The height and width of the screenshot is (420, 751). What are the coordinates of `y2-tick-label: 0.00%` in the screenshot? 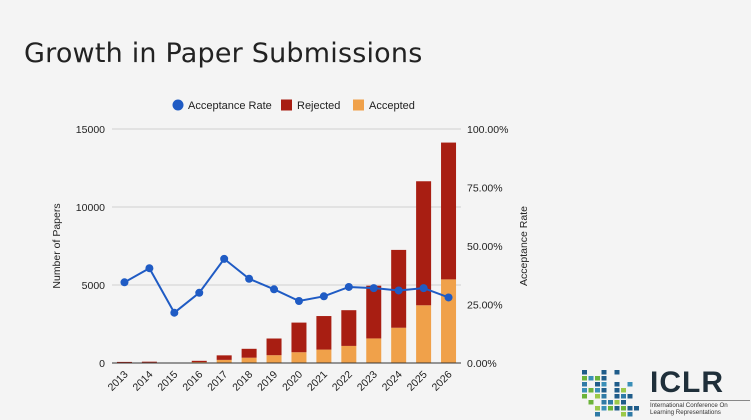 It's located at (482, 364).